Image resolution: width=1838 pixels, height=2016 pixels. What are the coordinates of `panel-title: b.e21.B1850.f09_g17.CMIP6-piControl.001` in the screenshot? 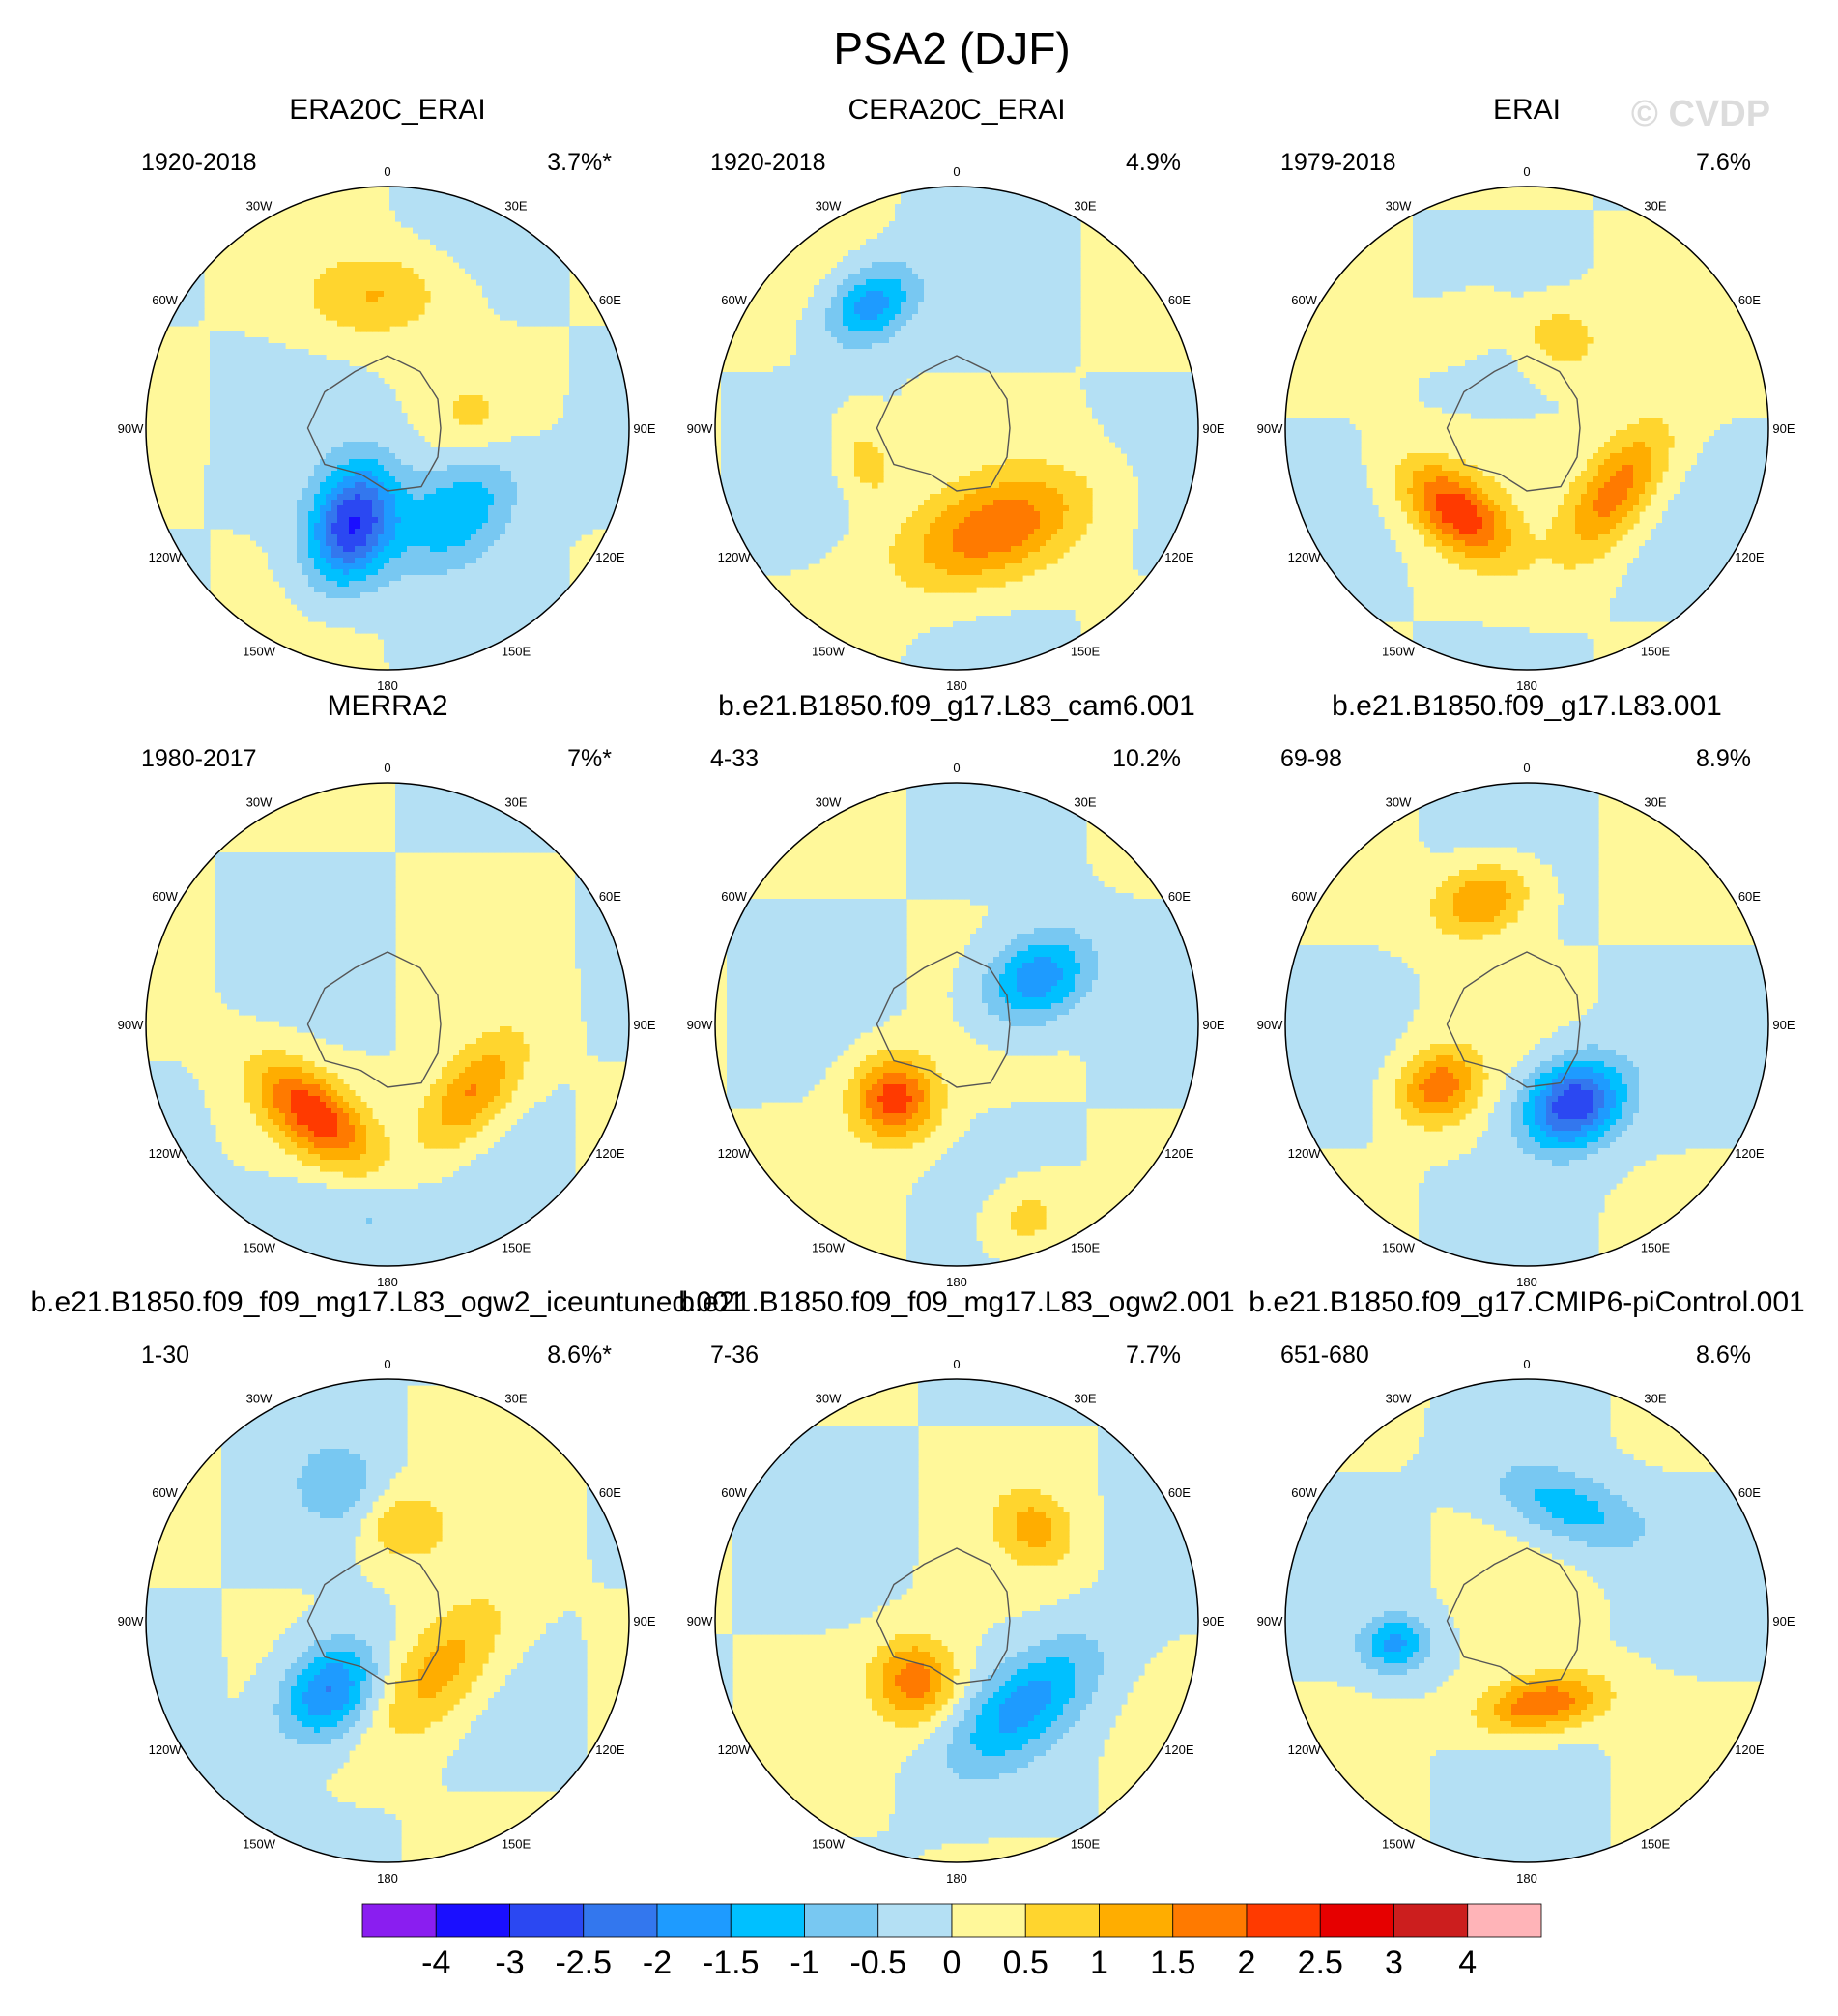 It's located at (1526, 1302).